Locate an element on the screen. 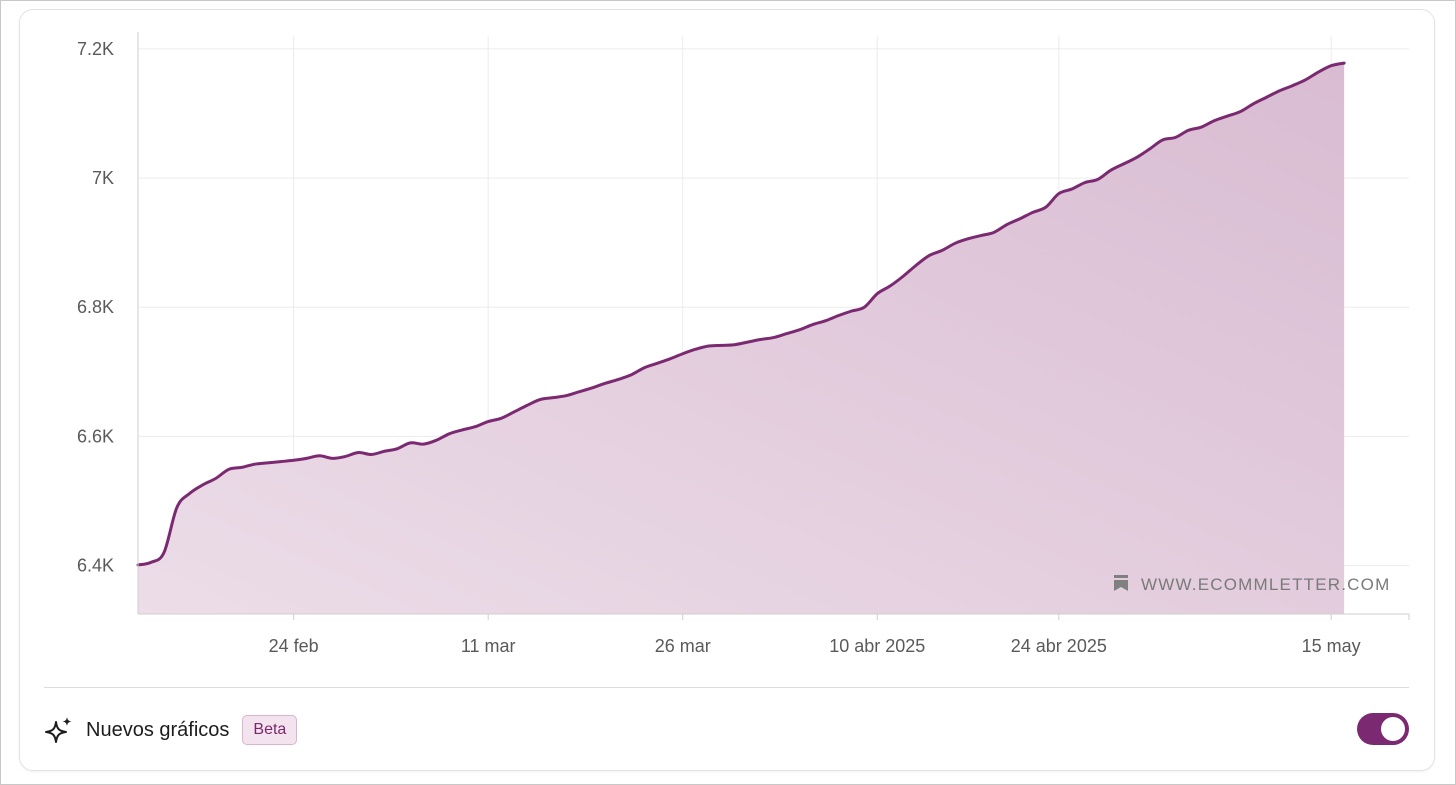  footer-feature: Nuevos gráficos Beta is located at coordinates (171, 730).